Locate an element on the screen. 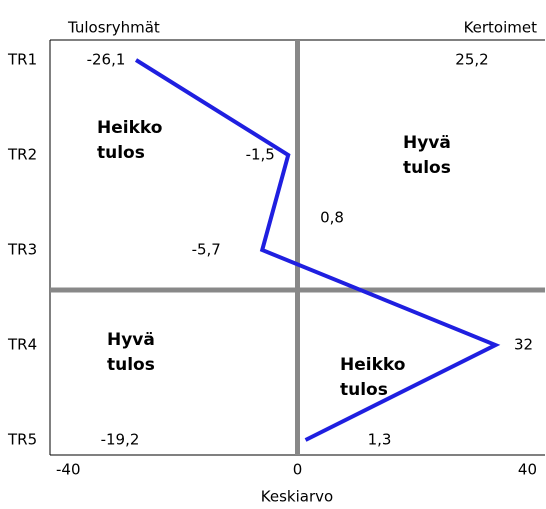 Image resolution: width=546 pixels, height=509 pixels. y-tick-label: TR3 is located at coordinates (22, 250).